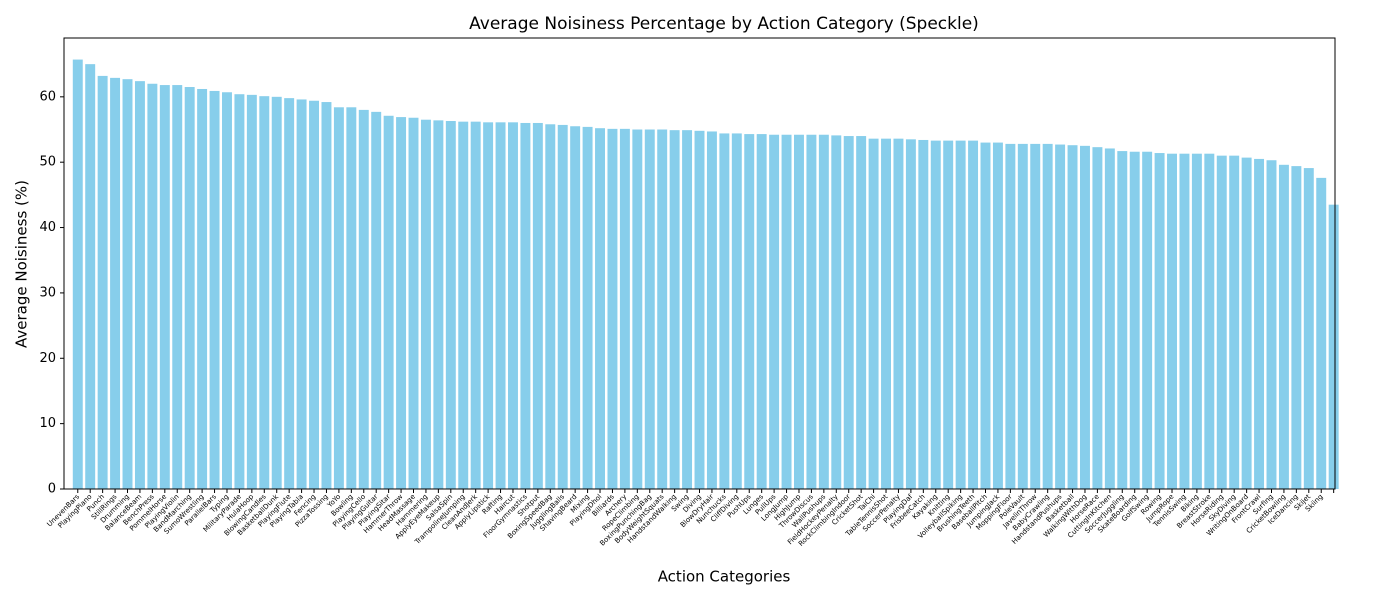  What do you see at coordinates (47, 423) in the screenshot?
I see `y-tick-label: 10` at bounding box center [47, 423].